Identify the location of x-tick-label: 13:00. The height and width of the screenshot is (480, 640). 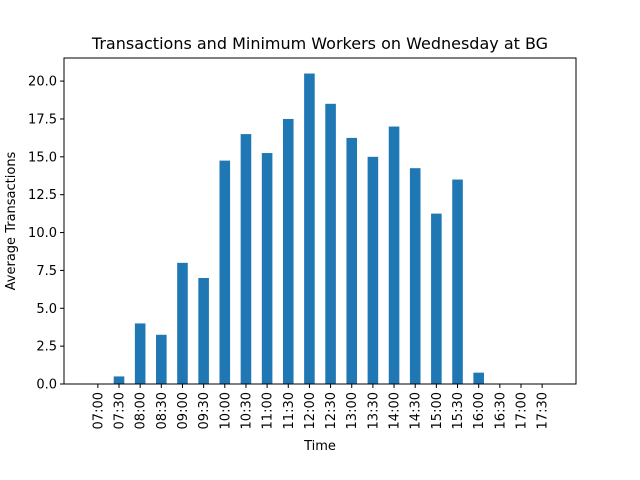
(352, 410).